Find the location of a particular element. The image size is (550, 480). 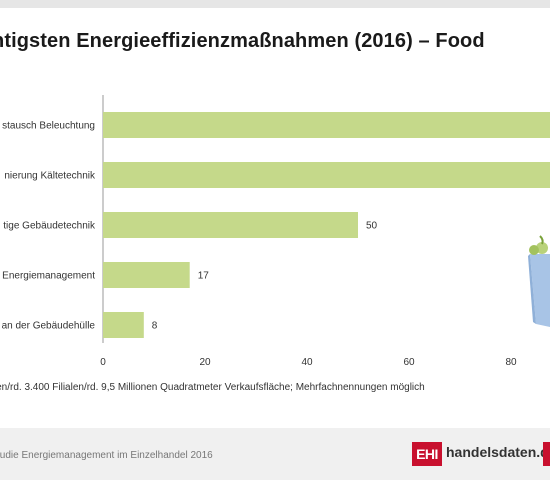

decorative-bag-icon is located at coordinates (535, 284).